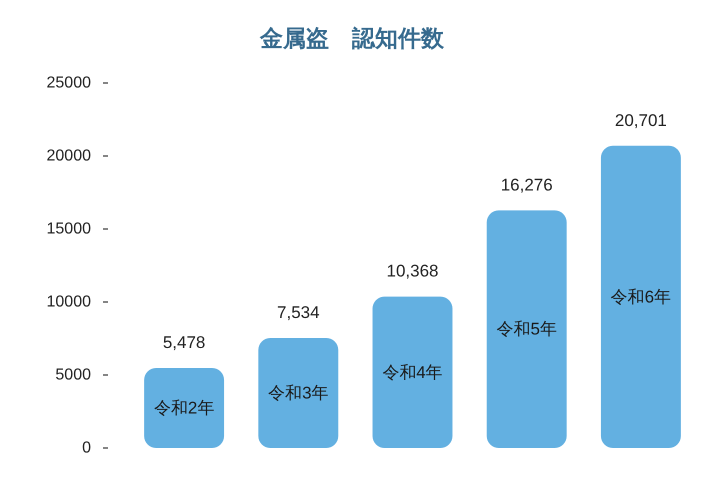 Image resolution: width=720 pixels, height=480 pixels. Describe the element at coordinates (69, 229) in the screenshot. I see `y-tick-label: 15000` at that location.